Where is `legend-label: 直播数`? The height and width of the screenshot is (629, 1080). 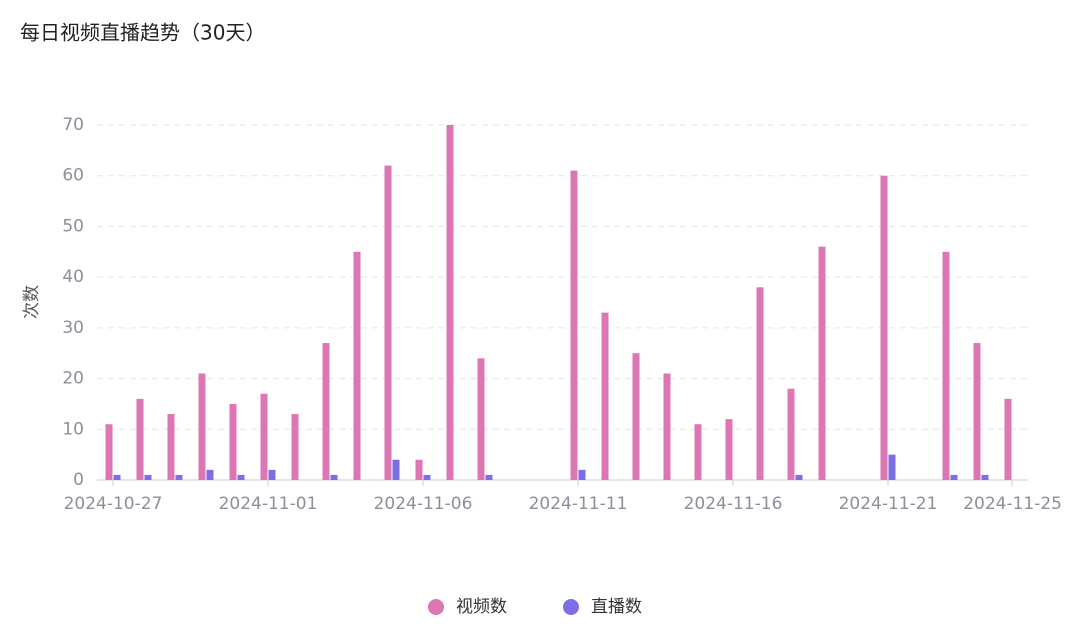
legend-label: 直播数 is located at coordinates (616, 607).